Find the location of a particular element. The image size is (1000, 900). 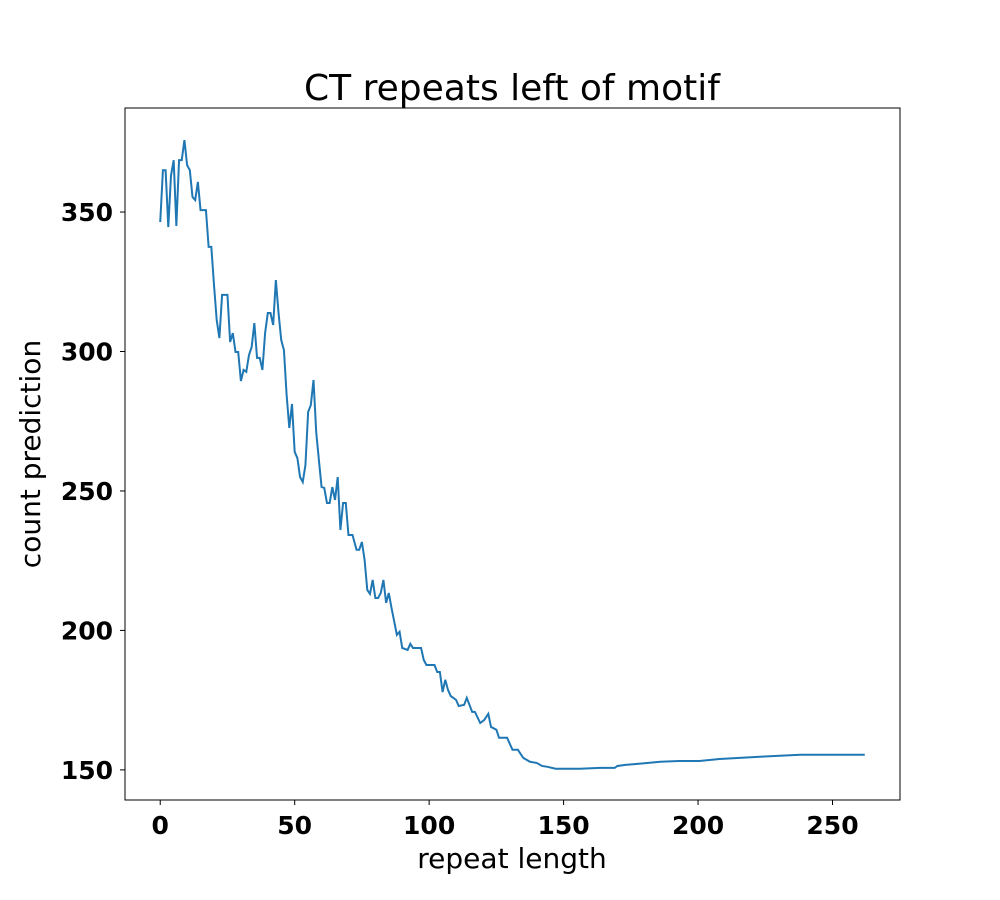

x-tick-label: 0 is located at coordinates (160, 825).